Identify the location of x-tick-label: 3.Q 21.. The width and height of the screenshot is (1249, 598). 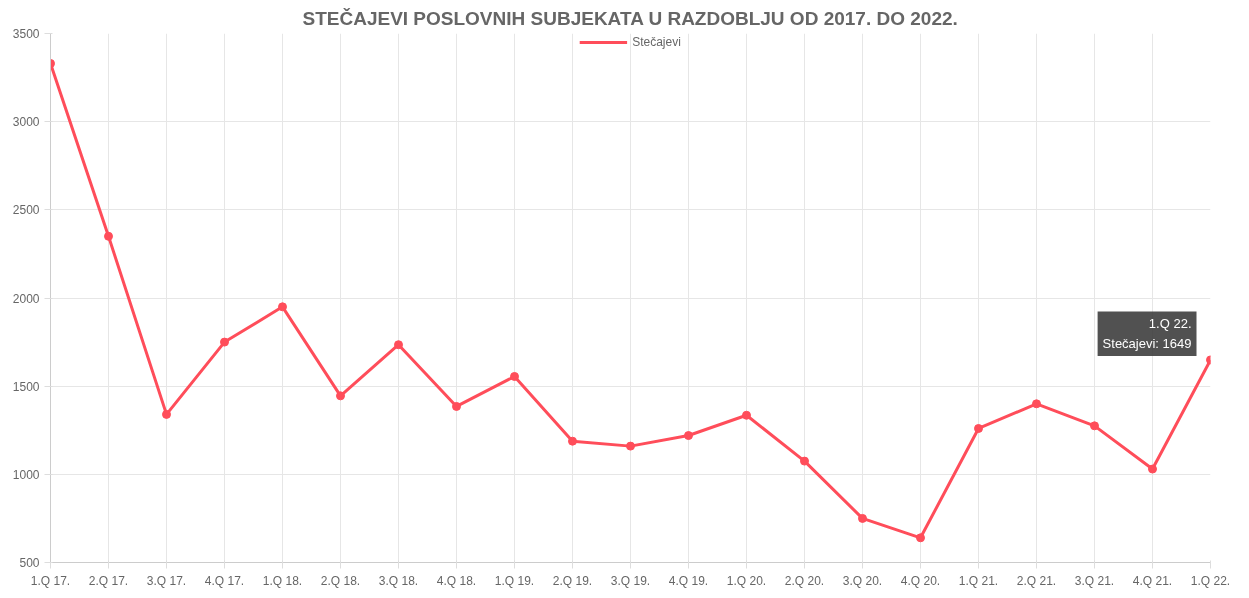
(1094, 580).